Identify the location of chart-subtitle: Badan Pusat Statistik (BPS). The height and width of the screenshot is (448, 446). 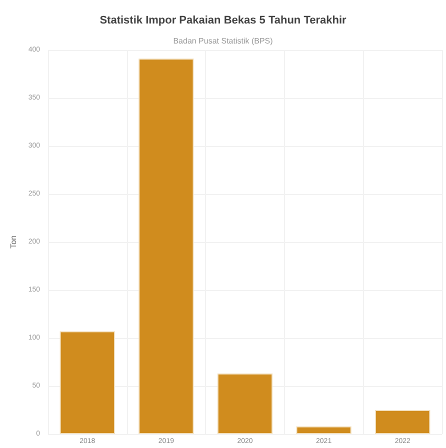
(223, 41).